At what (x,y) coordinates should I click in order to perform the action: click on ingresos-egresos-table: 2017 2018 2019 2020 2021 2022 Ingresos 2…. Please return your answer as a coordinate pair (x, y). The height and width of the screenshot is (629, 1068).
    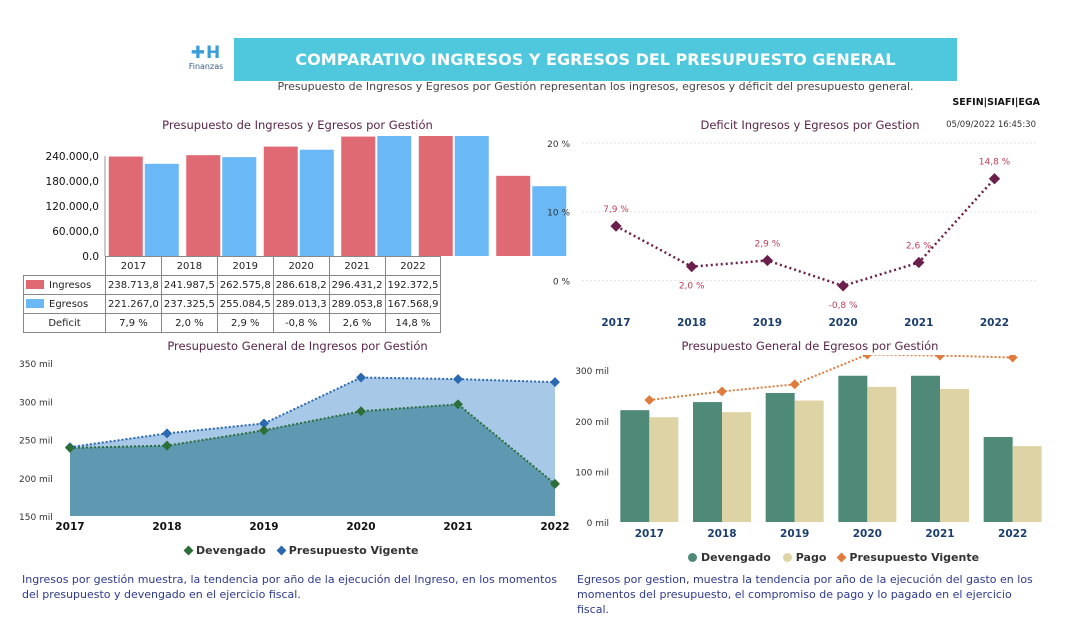
    Looking at the image, I should click on (232, 294).